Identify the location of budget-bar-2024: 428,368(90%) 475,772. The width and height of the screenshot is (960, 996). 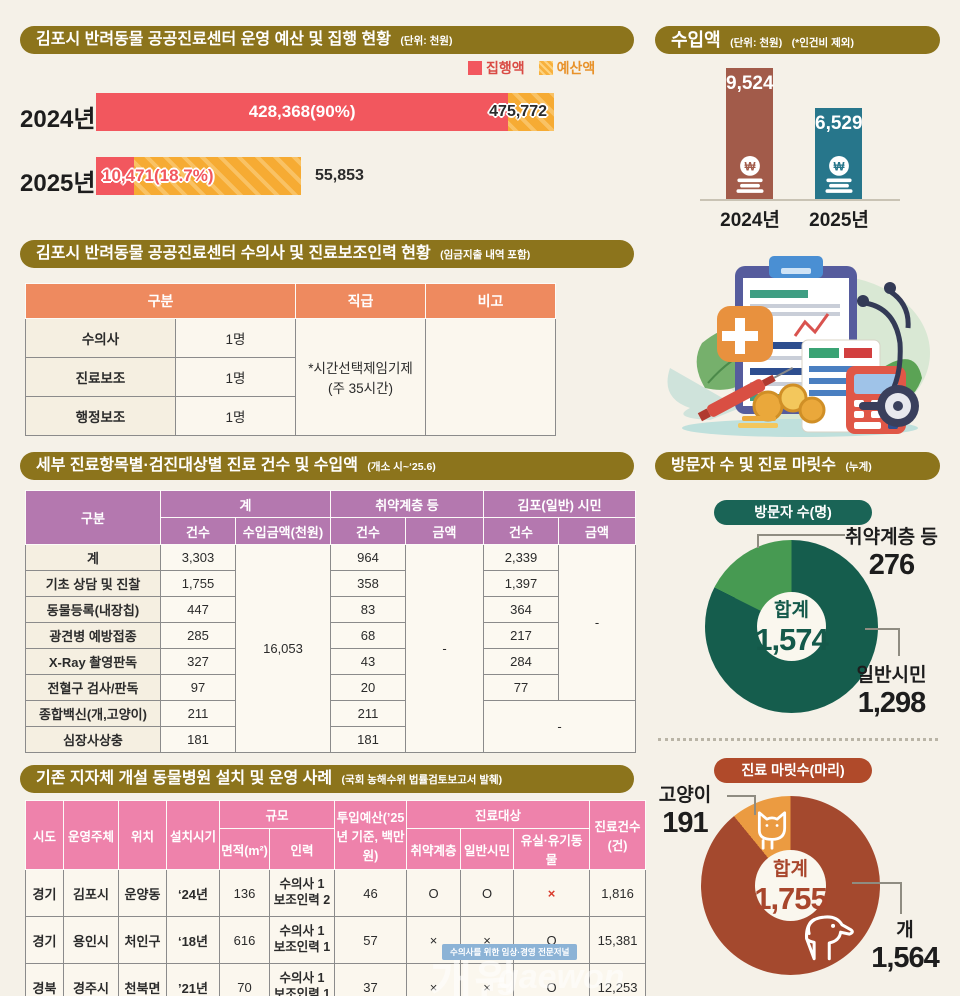
(325, 112).